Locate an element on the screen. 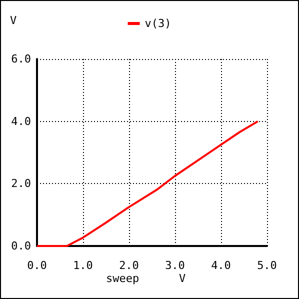 The width and height of the screenshot is (299, 299). x-tick-label: 1.0 is located at coordinates (83, 265).